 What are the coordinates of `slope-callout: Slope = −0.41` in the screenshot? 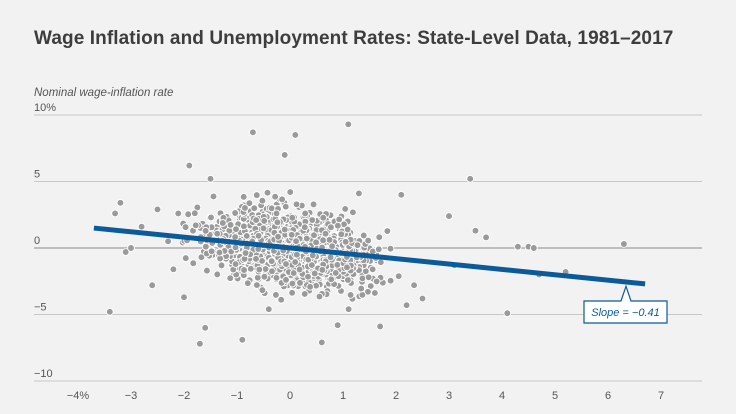 It's located at (625, 304).